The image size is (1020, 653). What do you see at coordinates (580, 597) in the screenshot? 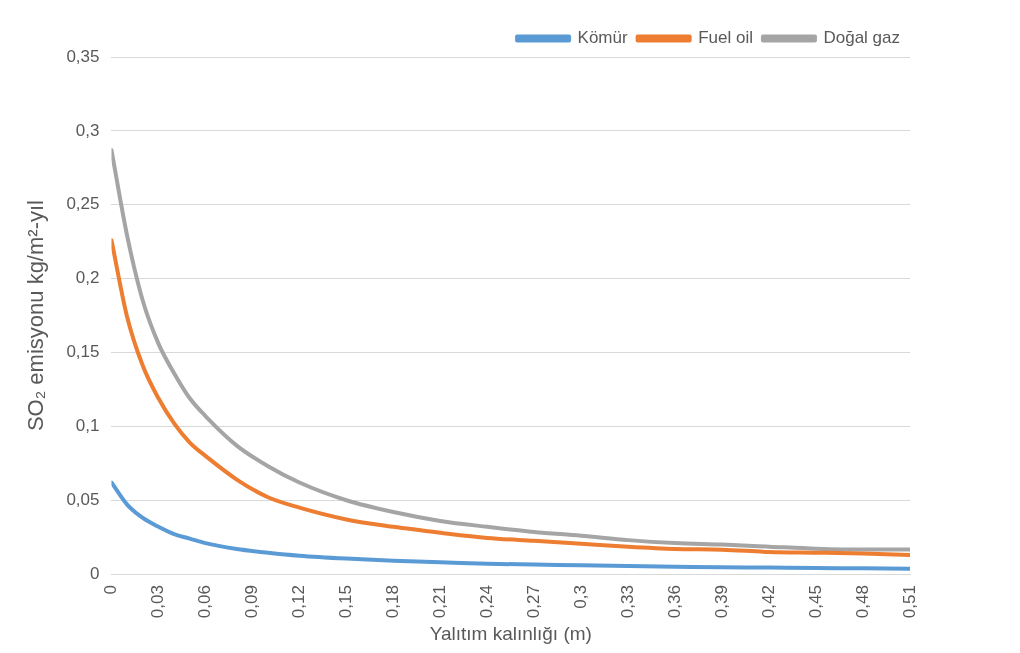
I see `x-tick-label: 0,3` at bounding box center [580, 597].